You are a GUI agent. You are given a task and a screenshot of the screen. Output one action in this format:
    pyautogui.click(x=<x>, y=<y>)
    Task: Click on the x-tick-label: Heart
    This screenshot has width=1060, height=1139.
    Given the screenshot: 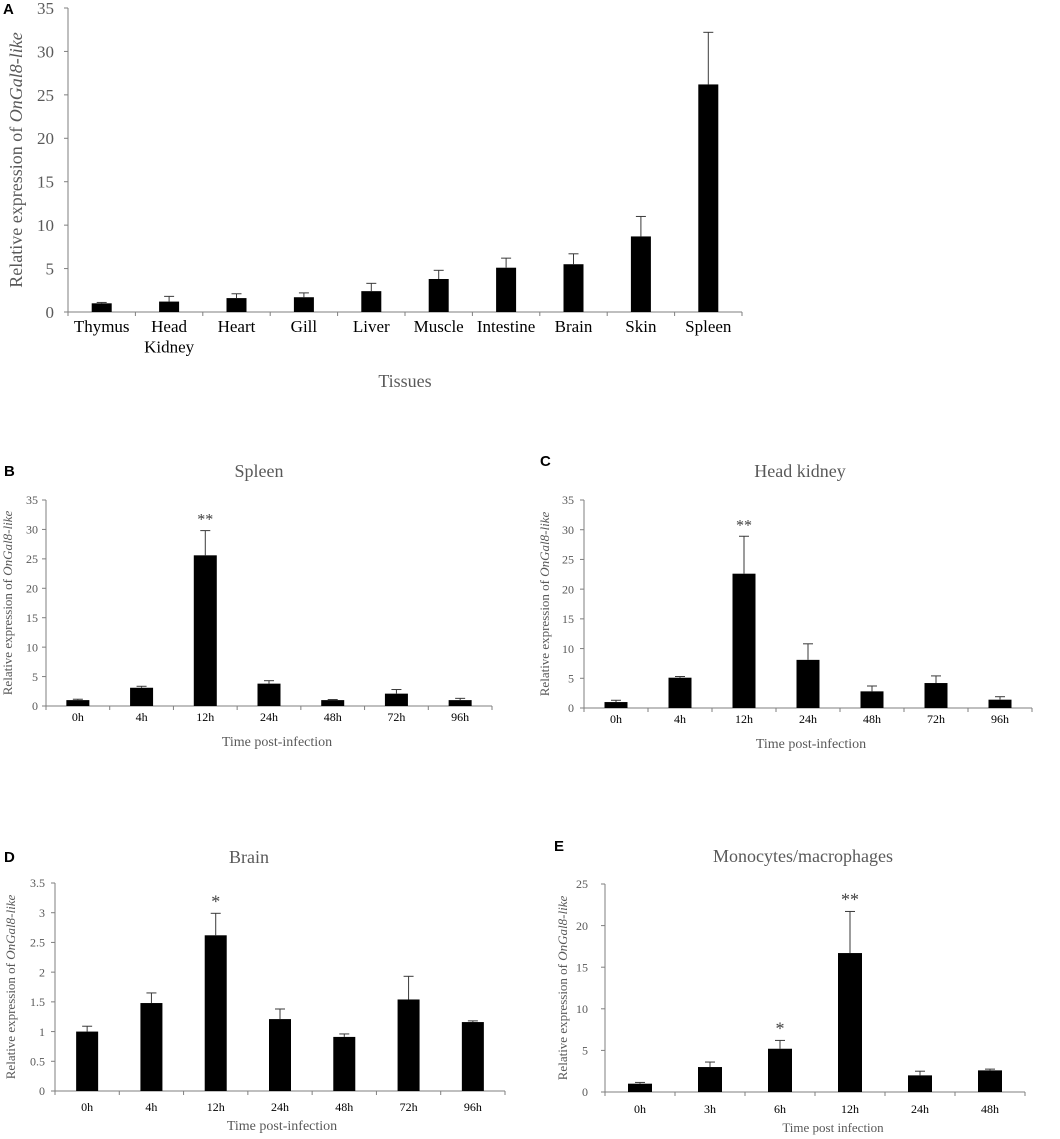 What is the action you would take?
    pyautogui.click(x=237, y=326)
    